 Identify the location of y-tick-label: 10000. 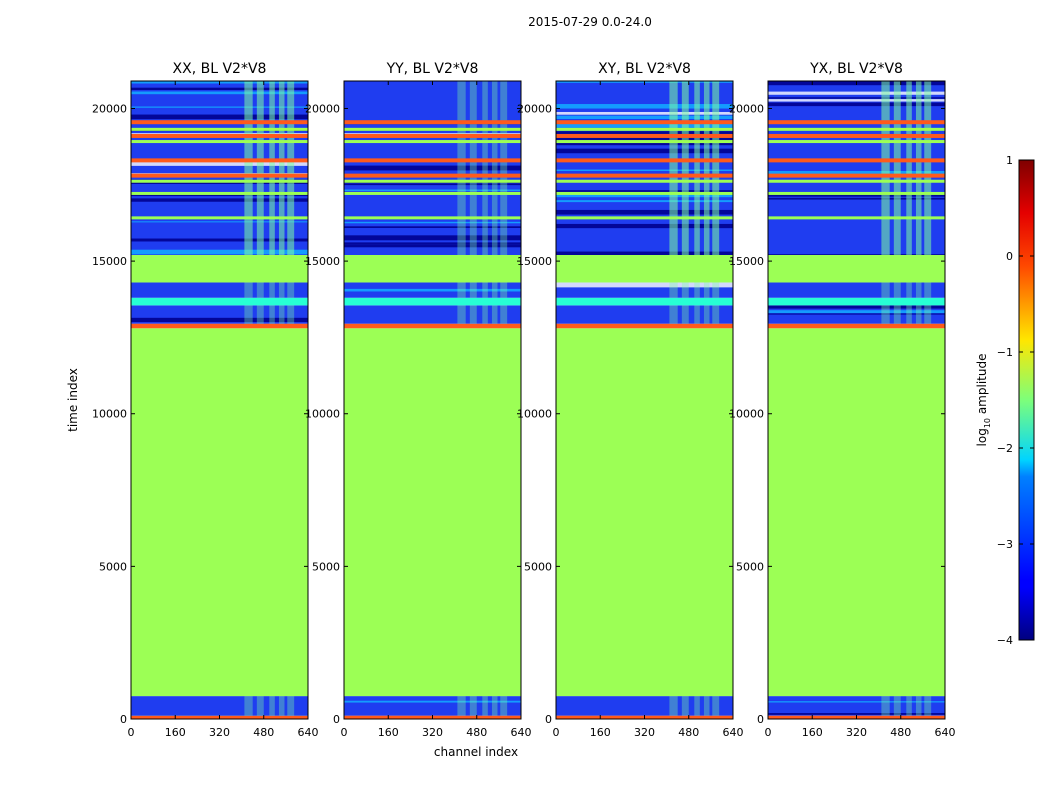
(109, 414).